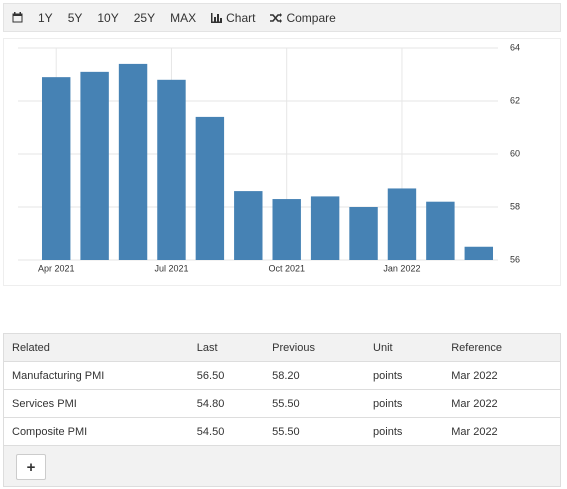 This screenshot has height=489, width=567. Describe the element at coordinates (96, 431) in the screenshot. I see `table-cell: Composite PMI` at that location.